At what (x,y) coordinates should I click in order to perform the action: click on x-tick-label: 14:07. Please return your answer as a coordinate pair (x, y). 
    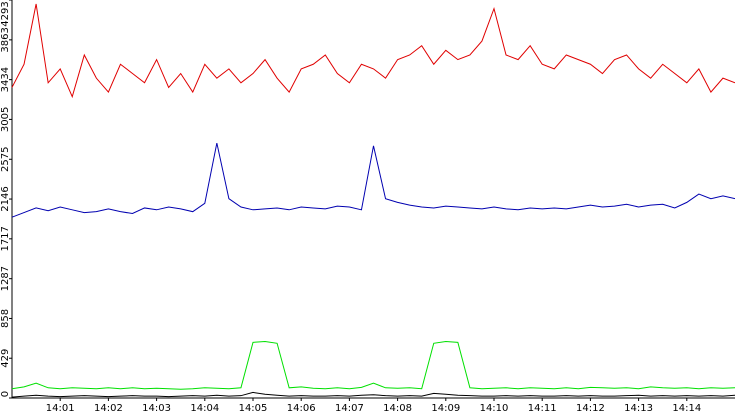
    Looking at the image, I should click on (349, 408).